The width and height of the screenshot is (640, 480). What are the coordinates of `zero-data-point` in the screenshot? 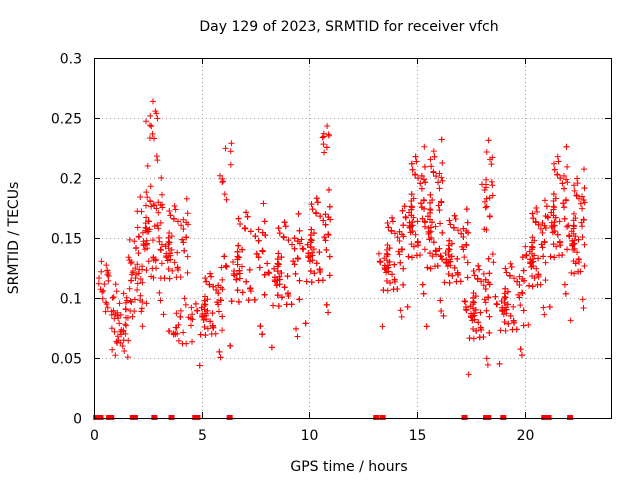 It's located at (134, 417).